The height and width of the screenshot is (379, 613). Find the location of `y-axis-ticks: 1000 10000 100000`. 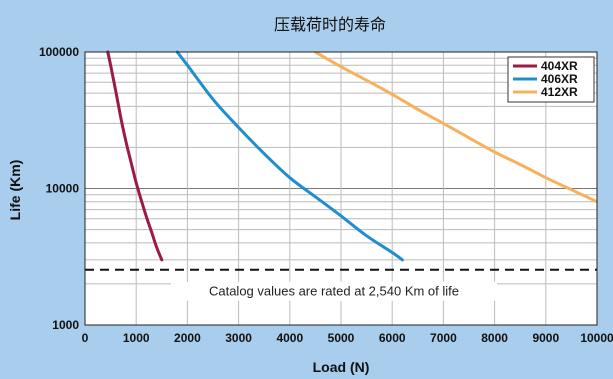

y-axis-ticks: 1000 10000 100000 is located at coordinates (59, 188).